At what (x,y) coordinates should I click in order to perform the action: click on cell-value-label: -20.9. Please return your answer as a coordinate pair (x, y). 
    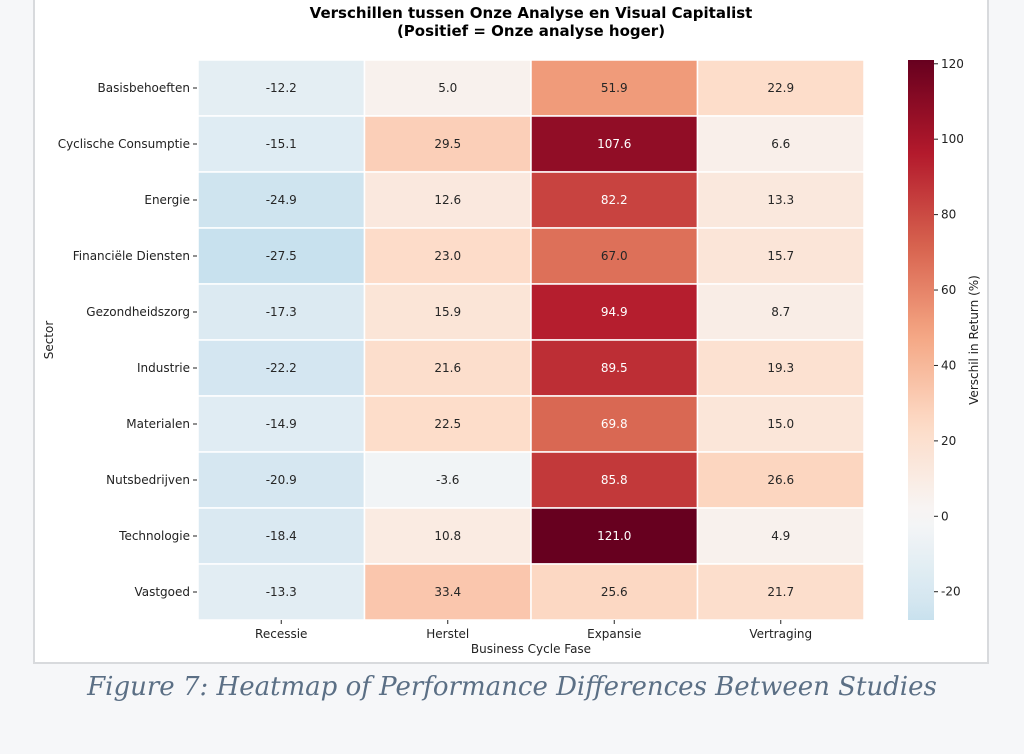
    Looking at the image, I should click on (281, 480).